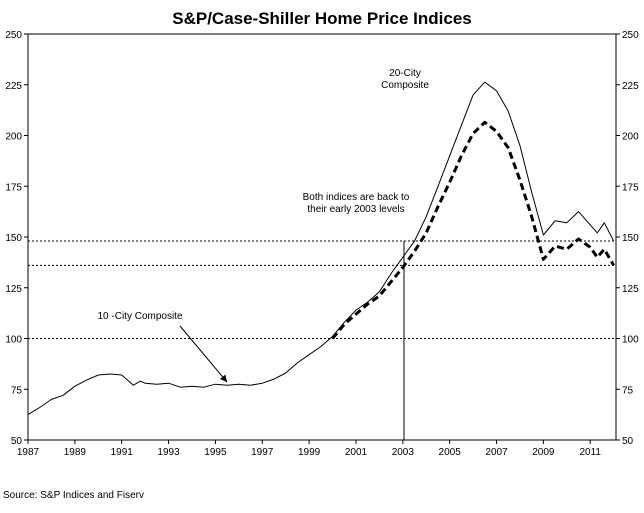  What do you see at coordinates (168, 452) in the screenshot?
I see `x-tick-label: 1993` at bounding box center [168, 452].